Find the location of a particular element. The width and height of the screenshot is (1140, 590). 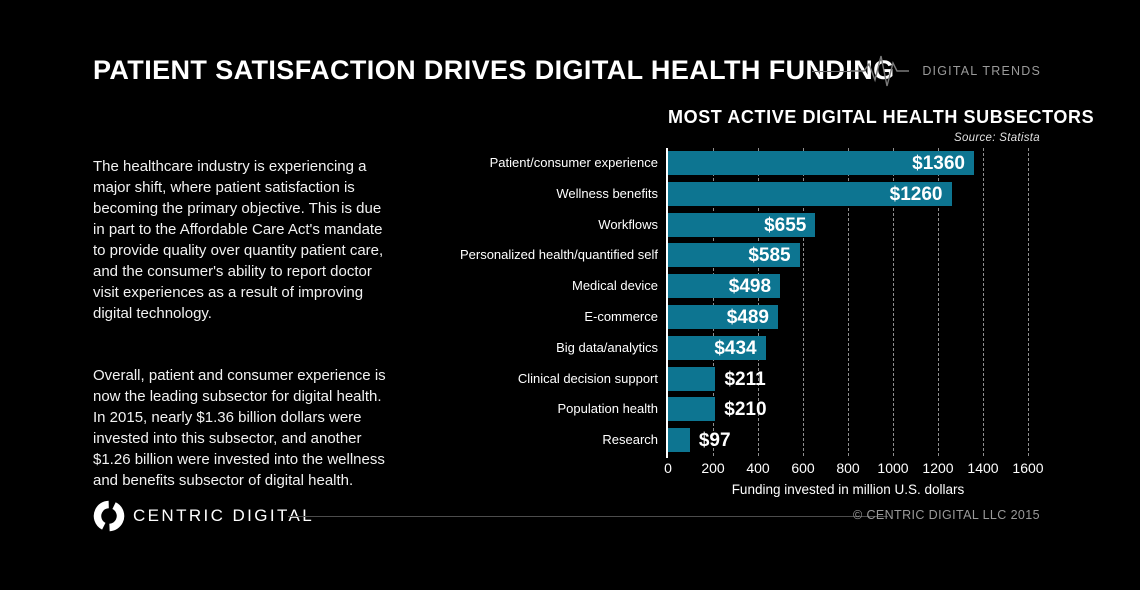

category-label: Patient/consumer experience is located at coordinates (573, 162).